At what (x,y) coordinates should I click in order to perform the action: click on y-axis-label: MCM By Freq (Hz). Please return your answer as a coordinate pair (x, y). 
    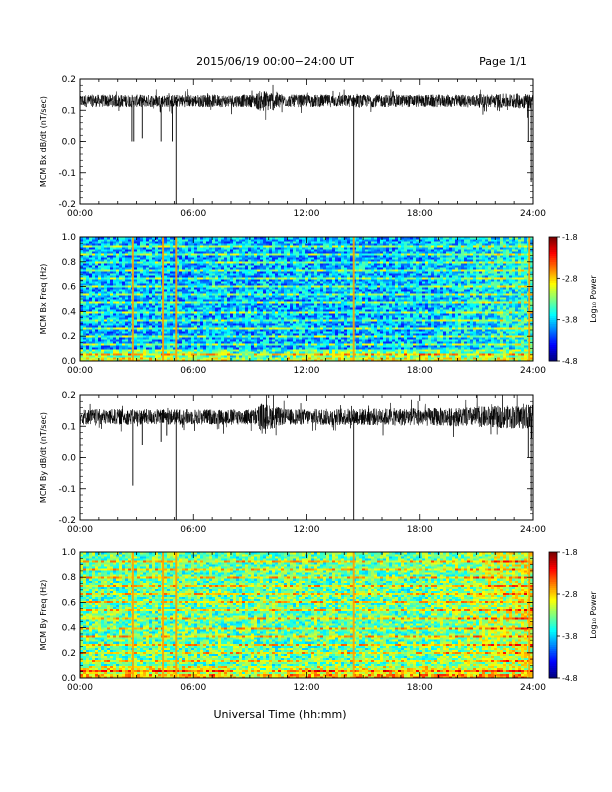
    Looking at the image, I should click on (43, 615).